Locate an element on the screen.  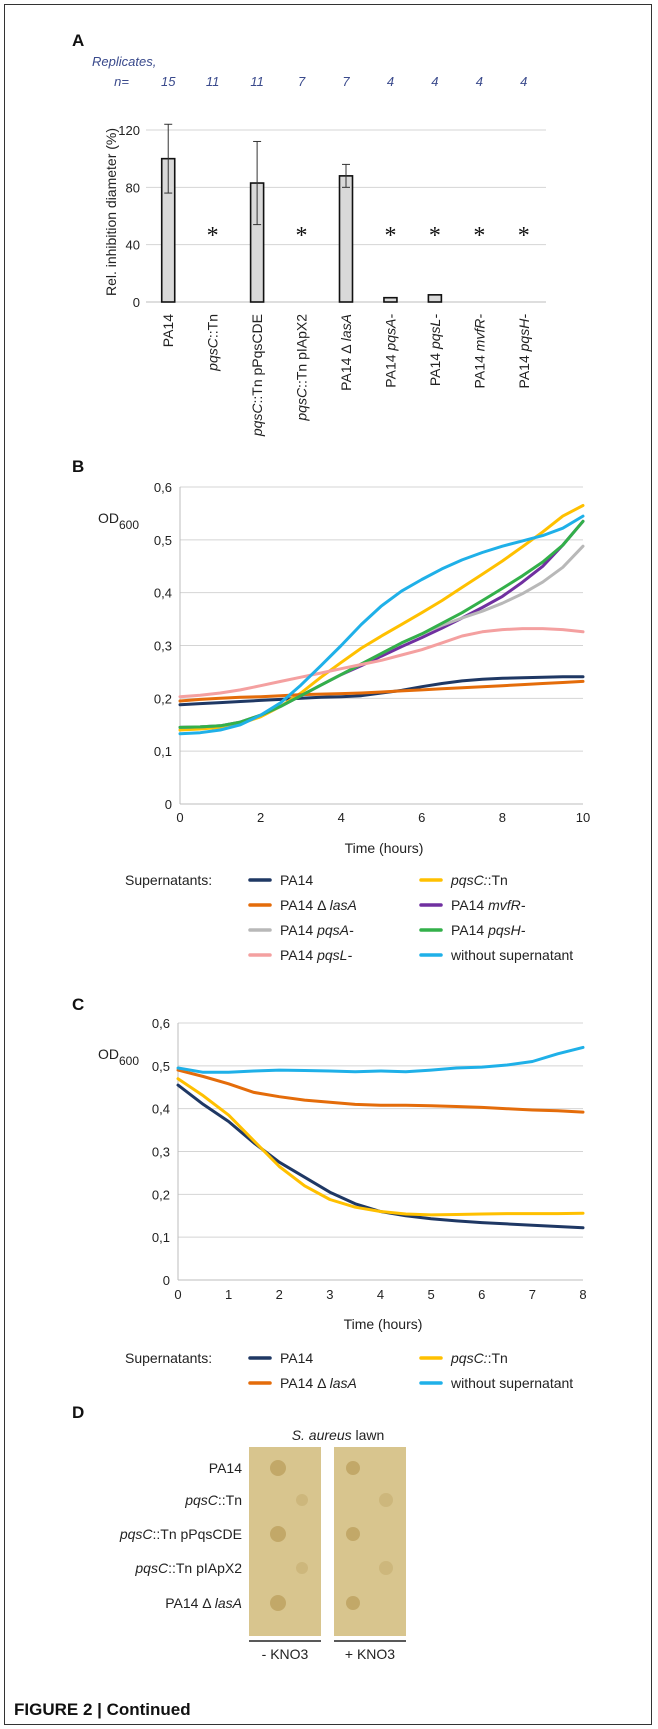
category-label: PA14 mvfR- is located at coordinates (479, 351).